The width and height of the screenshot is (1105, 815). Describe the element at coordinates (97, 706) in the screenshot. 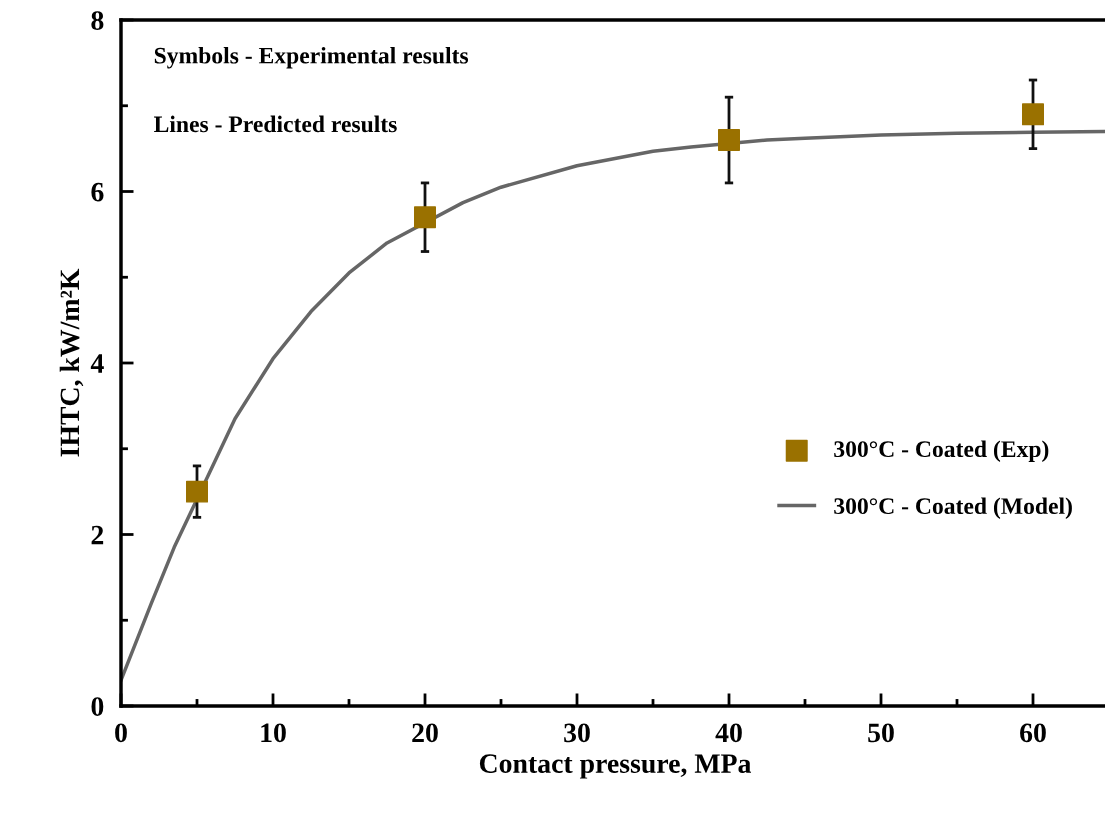

I see `y-tick-label: 0` at that location.